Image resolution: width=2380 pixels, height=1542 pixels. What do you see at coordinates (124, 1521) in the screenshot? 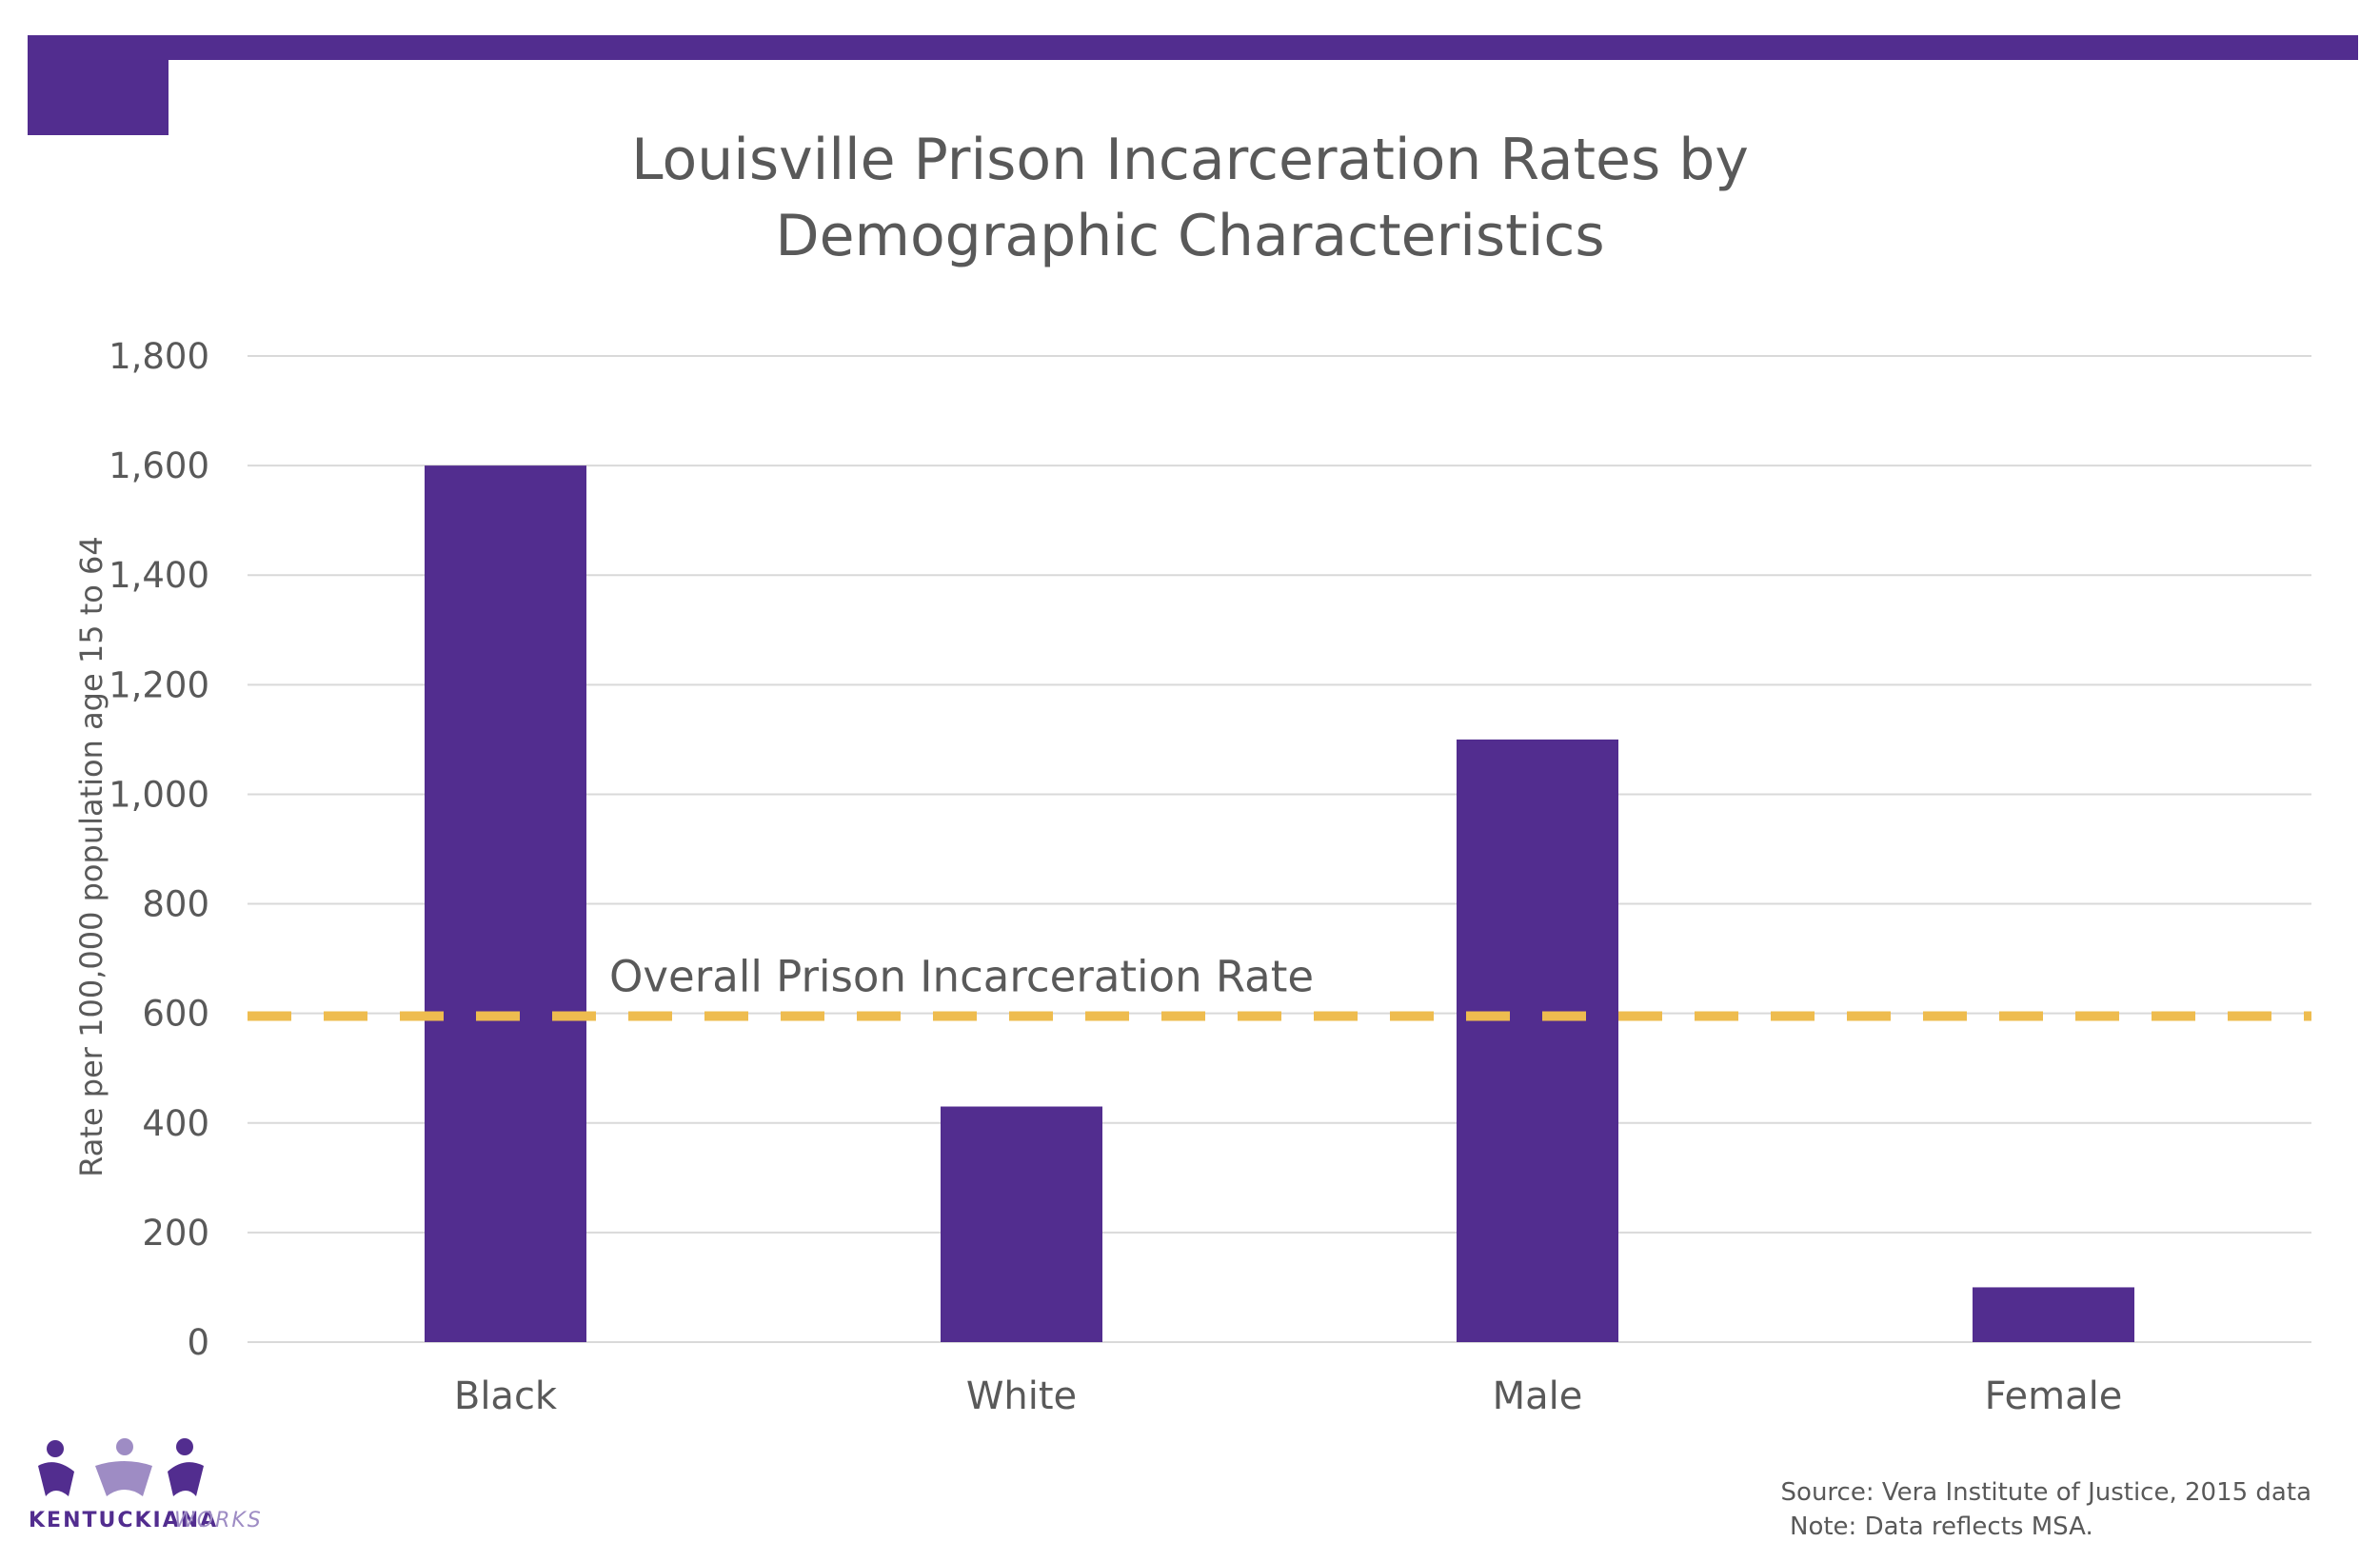
I see `logo-text-kentuckiana: KENTUCKIANA` at bounding box center [124, 1521].